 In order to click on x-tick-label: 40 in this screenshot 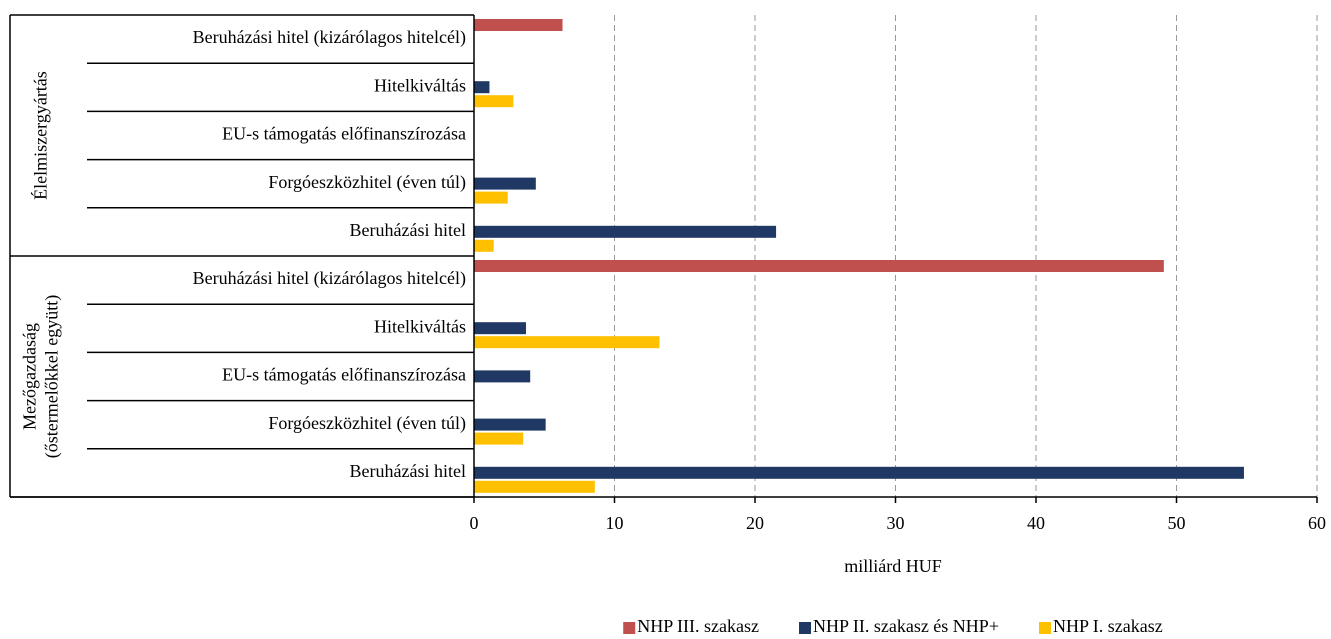, I will do `click(1036, 523)`.